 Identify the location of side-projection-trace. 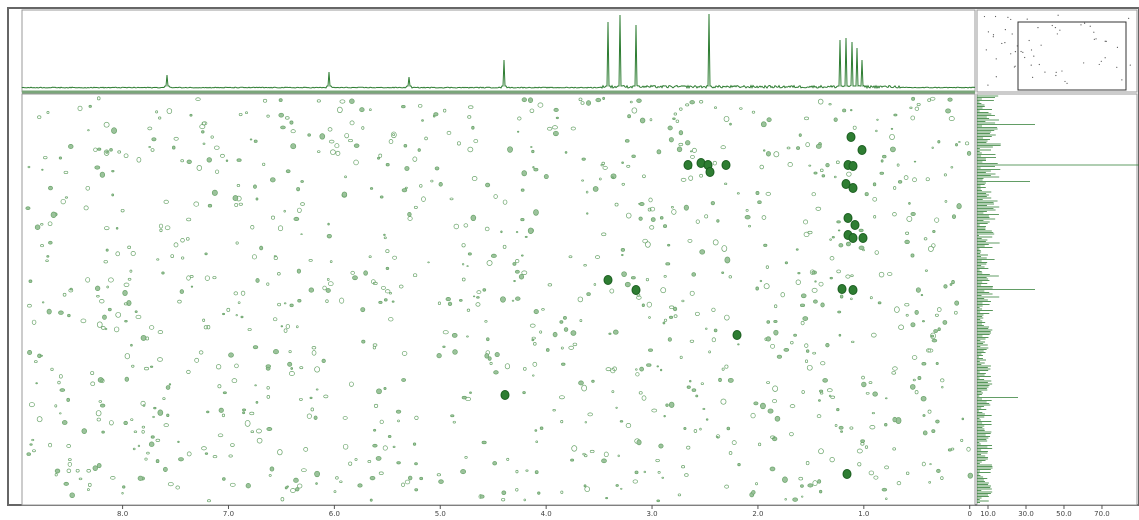
(1058, 299).